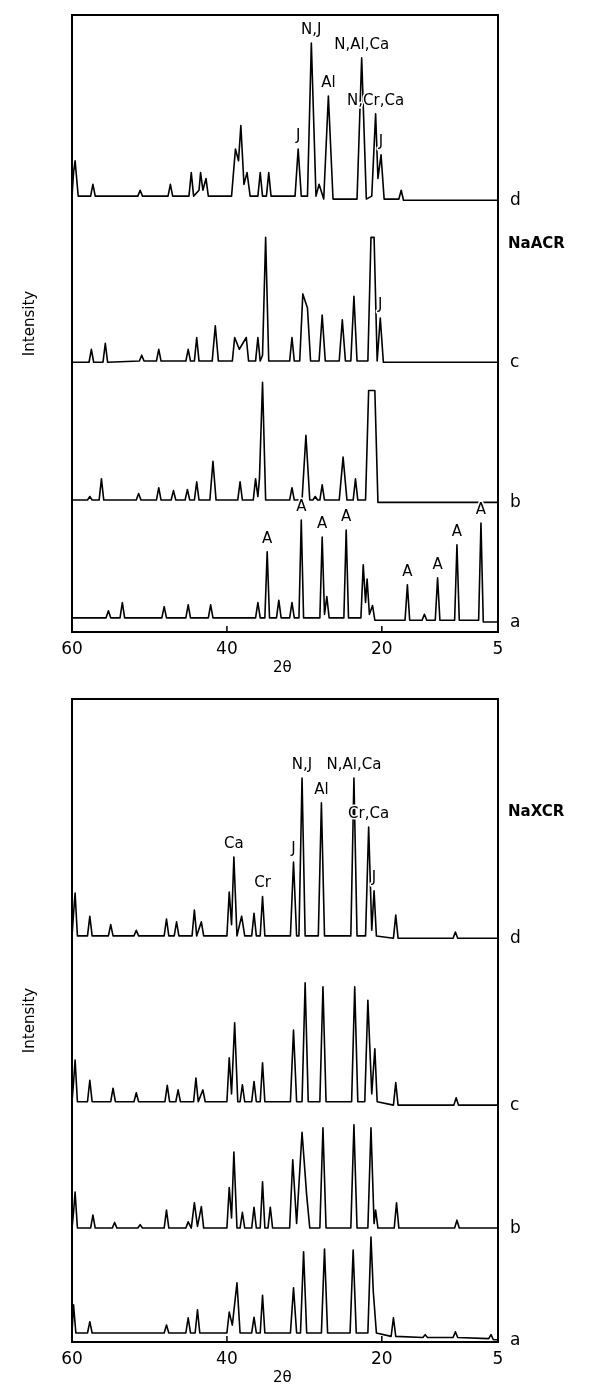  Describe the element at coordinates (537, 243) in the screenshot. I see `text: NaACR` at that location.